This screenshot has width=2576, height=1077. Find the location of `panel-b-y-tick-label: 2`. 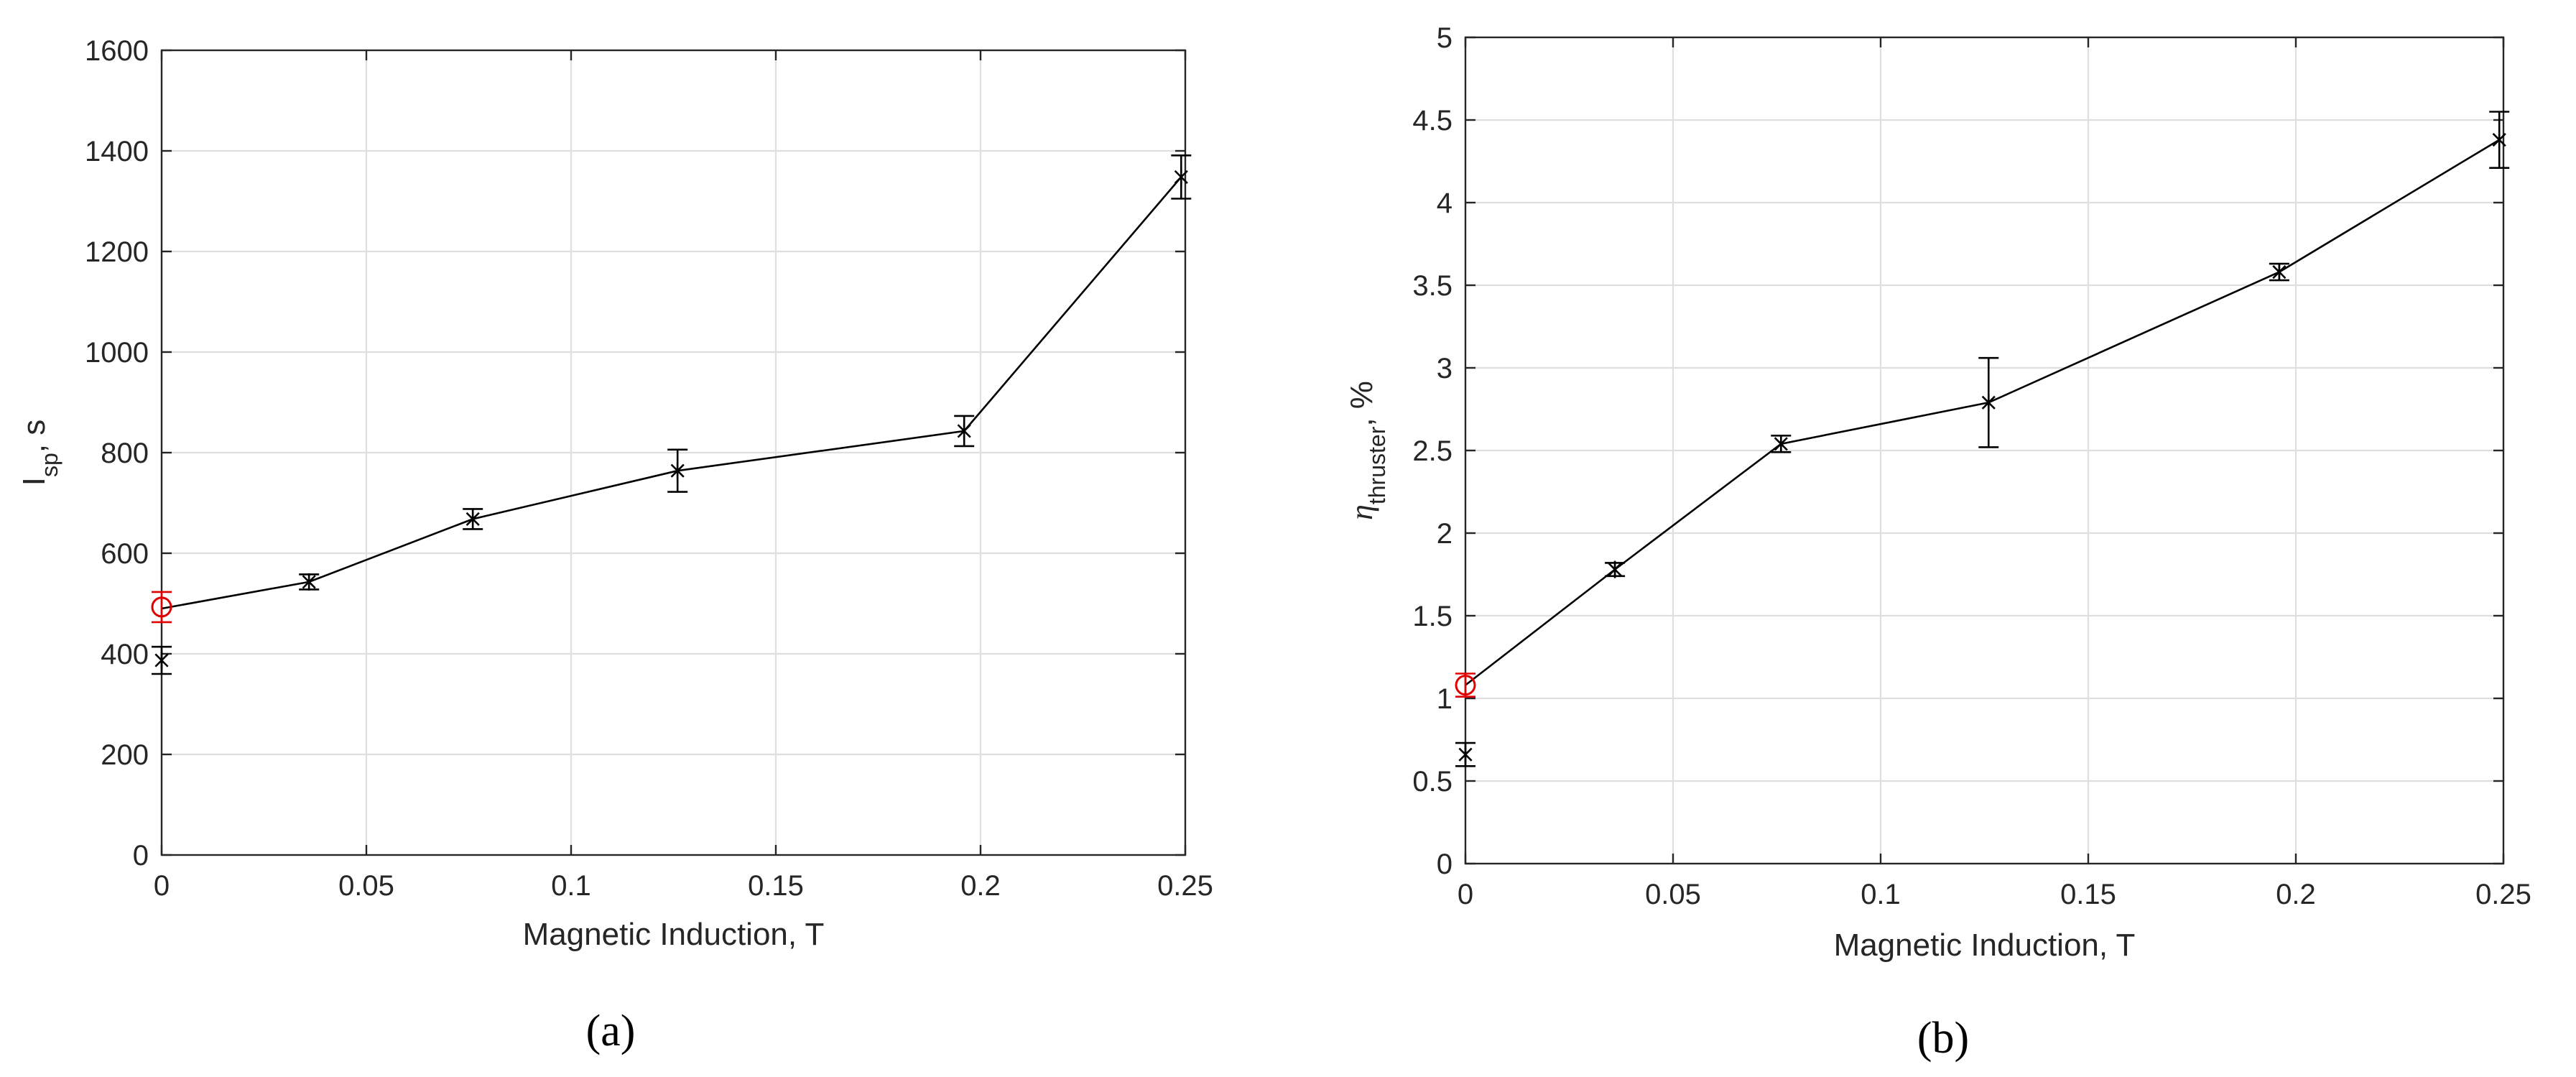

panel-b-y-tick-label: 2 is located at coordinates (1445, 534).